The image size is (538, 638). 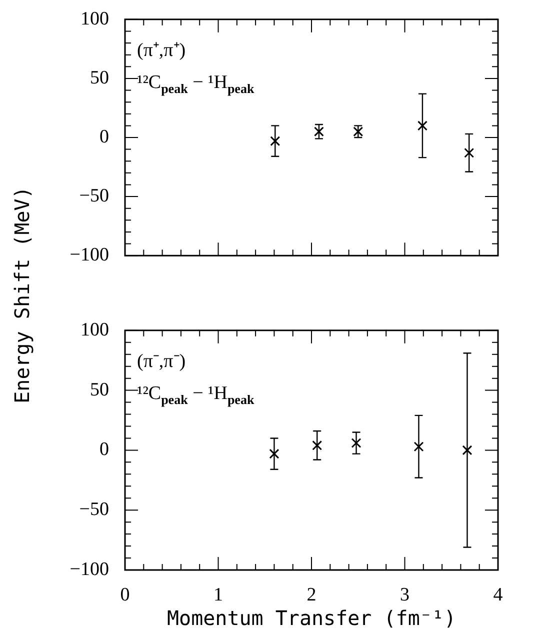 What do you see at coordinates (311, 595) in the screenshot?
I see `x-tick-label: 2` at bounding box center [311, 595].